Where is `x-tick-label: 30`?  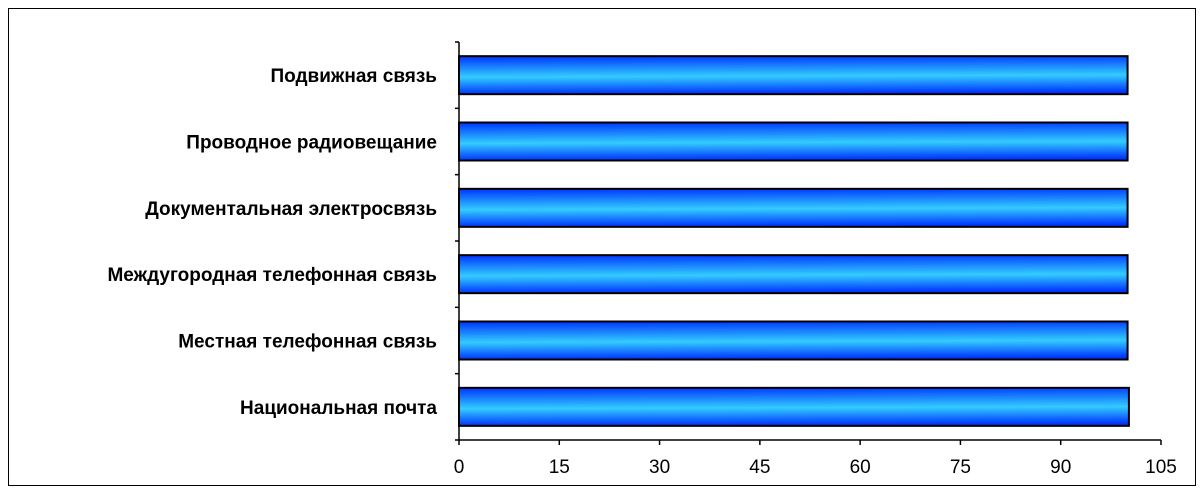
x-tick-label: 30 is located at coordinates (659, 467).